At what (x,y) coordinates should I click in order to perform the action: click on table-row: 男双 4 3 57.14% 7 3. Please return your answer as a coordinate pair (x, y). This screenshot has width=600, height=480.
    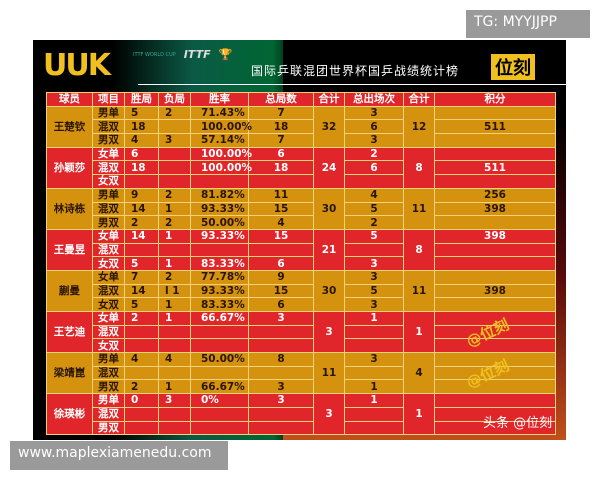
    Looking at the image, I should click on (301, 140).